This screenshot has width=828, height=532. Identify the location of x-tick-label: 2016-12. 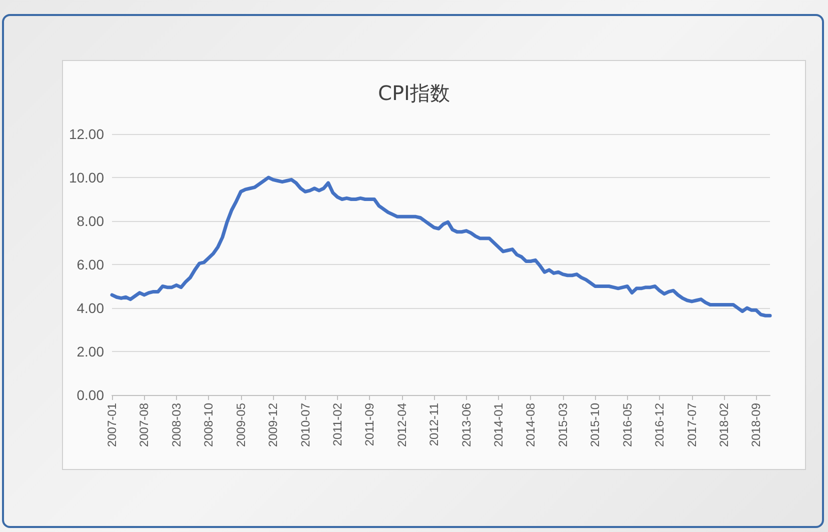
(659, 425).